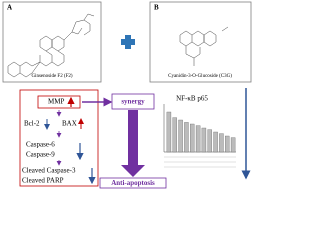  I want to click on panel-label: Ginsenoside F2 (F2), so click(51, 76).